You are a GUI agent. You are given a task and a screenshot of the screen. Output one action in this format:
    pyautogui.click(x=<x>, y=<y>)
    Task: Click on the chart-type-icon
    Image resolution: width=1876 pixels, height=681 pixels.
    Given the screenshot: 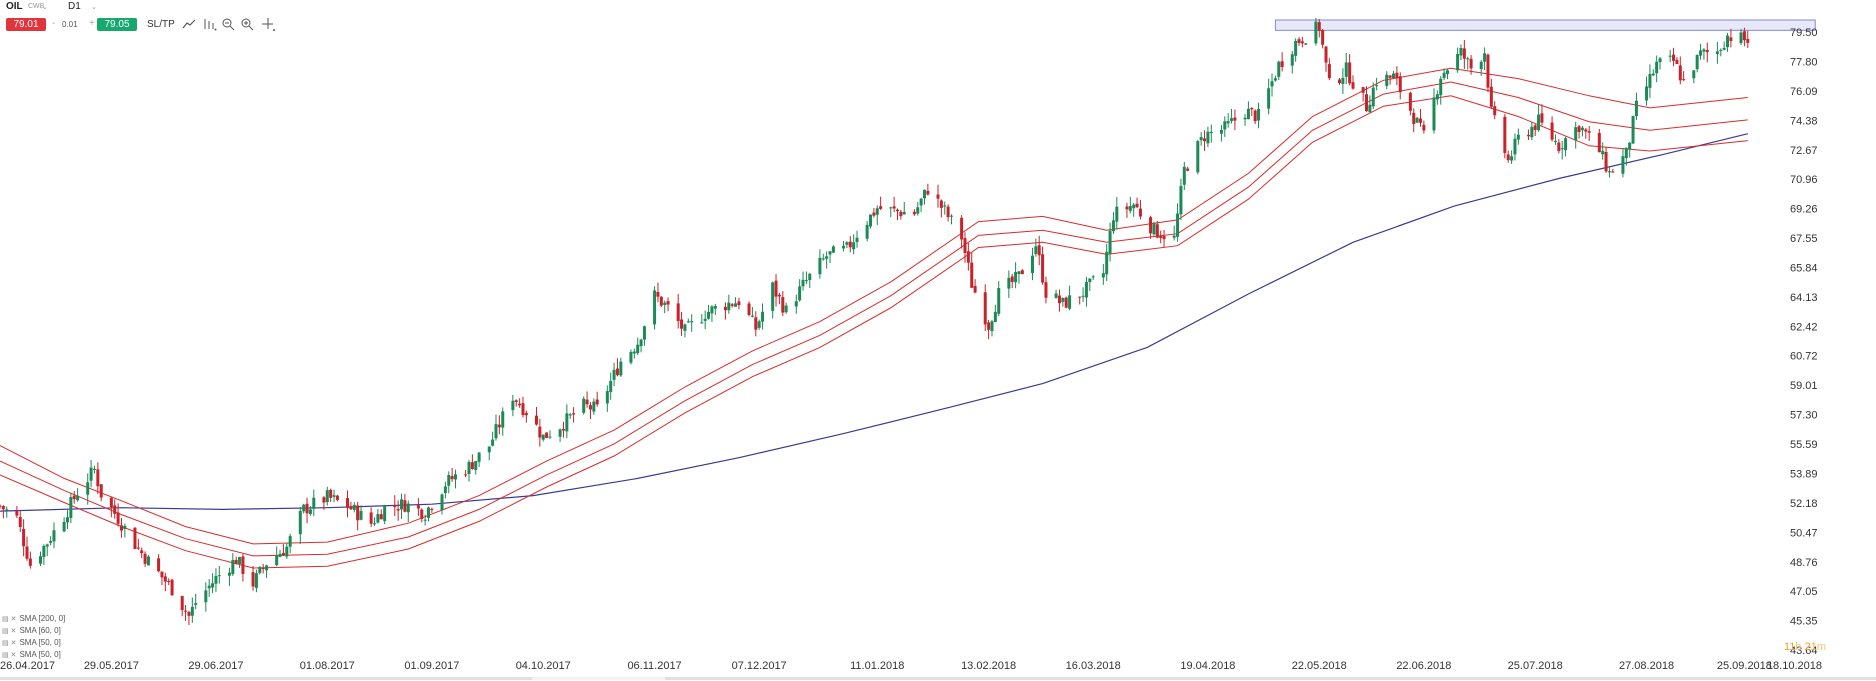 What is the action you would take?
    pyautogui.click(x=189, y=24)
    